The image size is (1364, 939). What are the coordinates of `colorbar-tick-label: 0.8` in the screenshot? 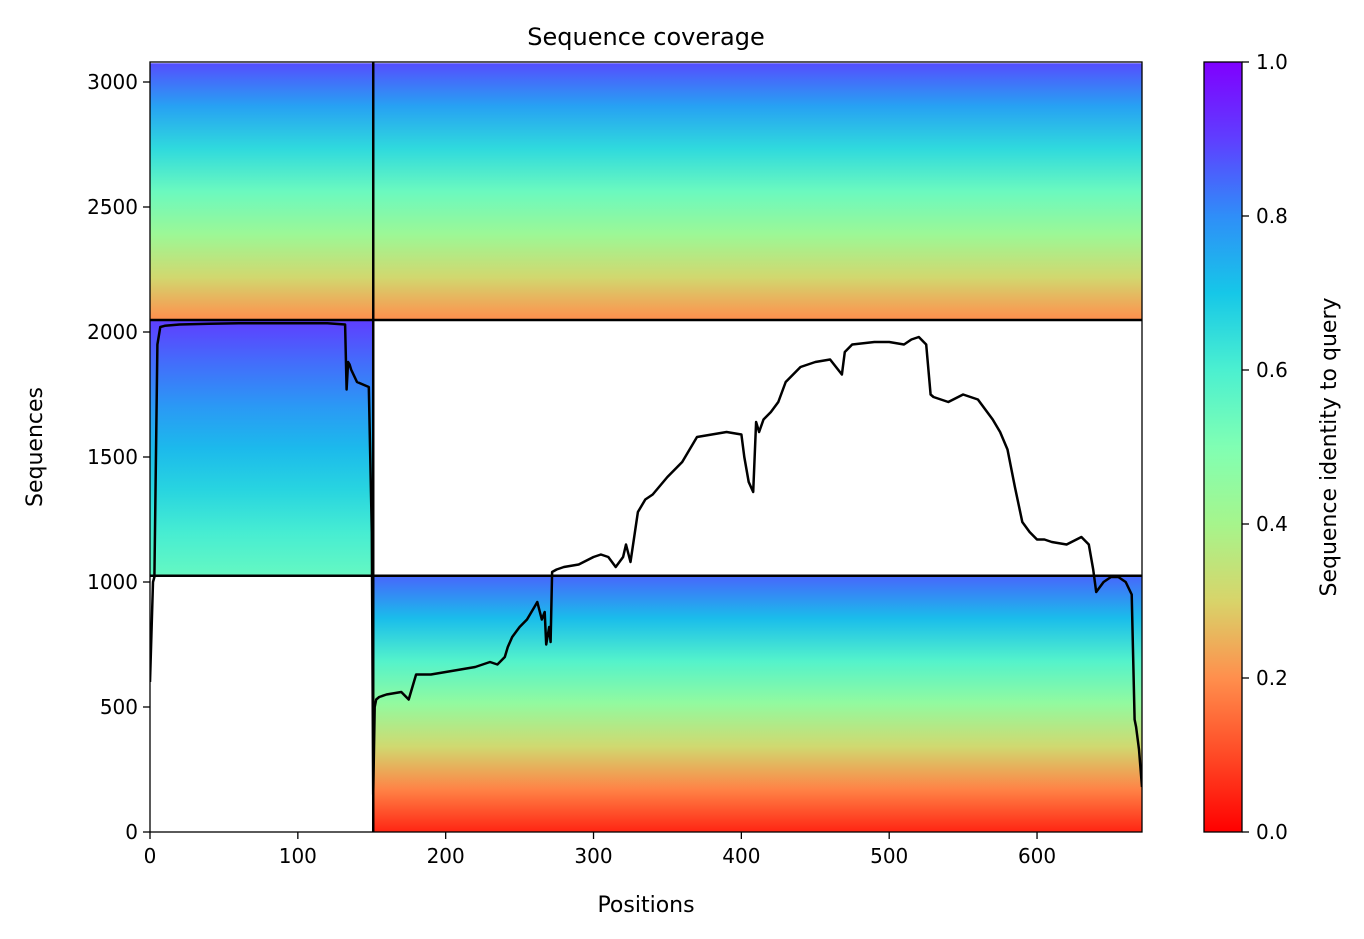 It's located at (1272, 216).